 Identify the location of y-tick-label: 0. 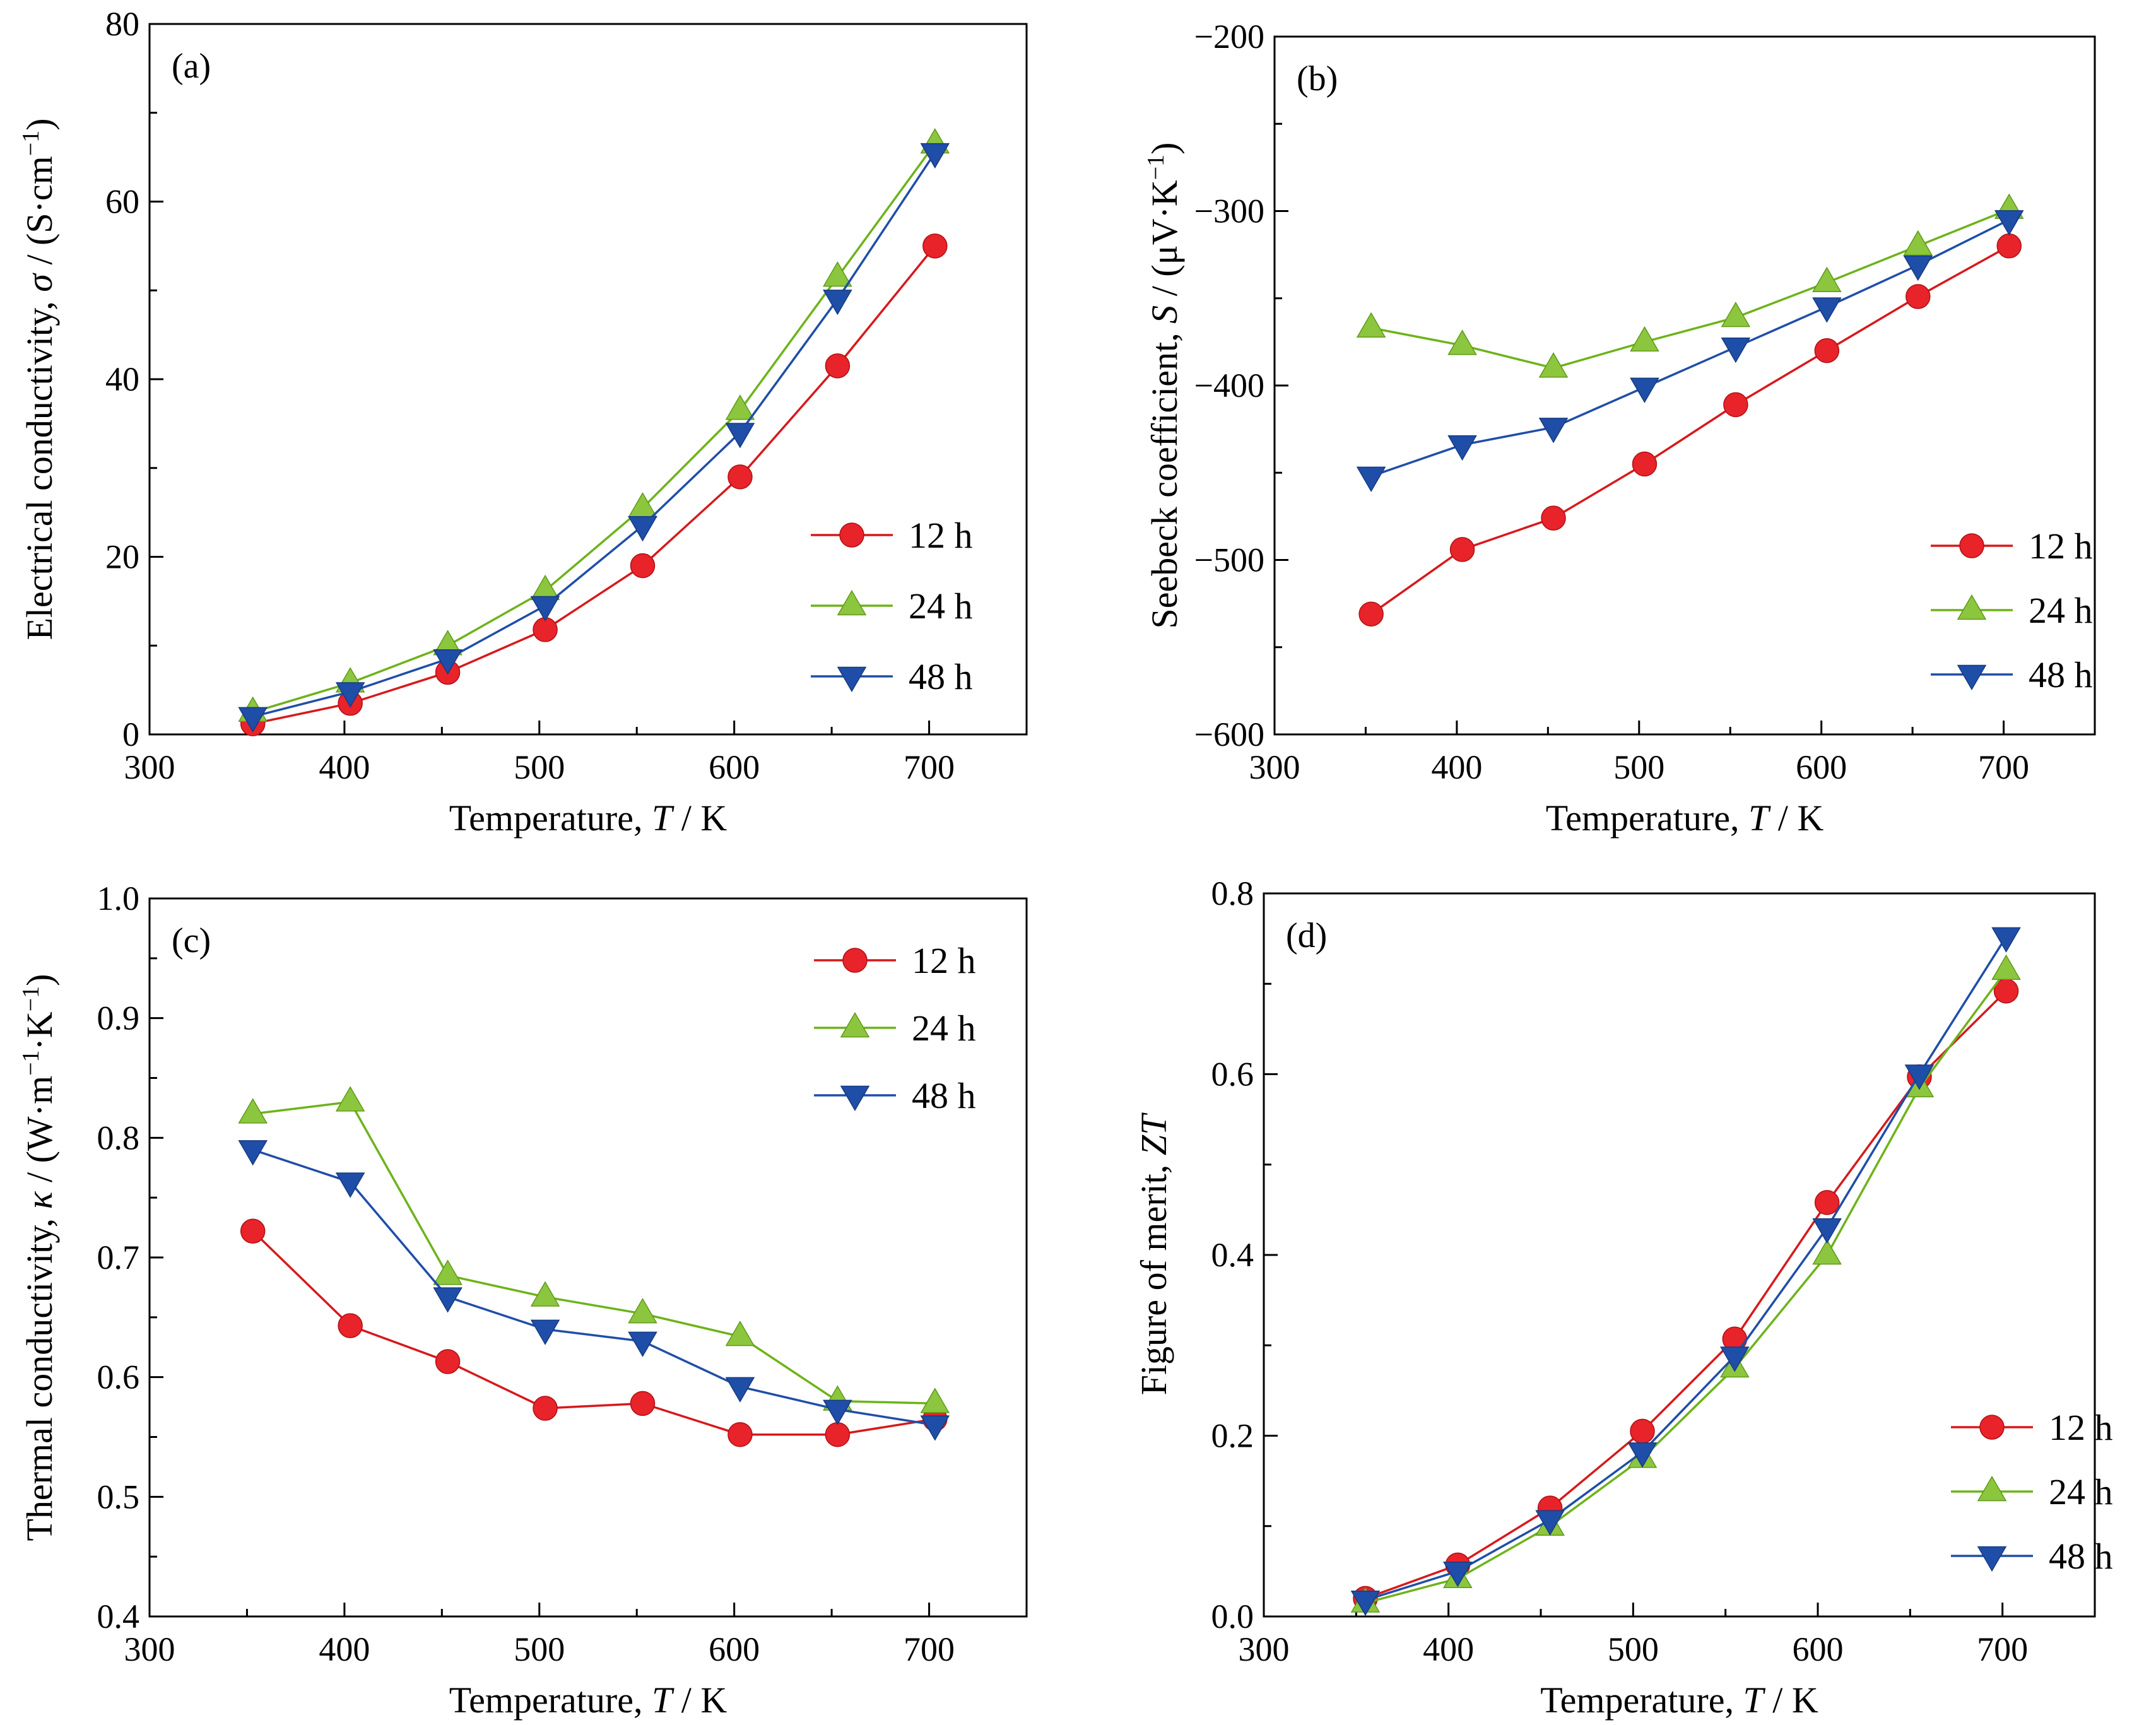
(130, 734).